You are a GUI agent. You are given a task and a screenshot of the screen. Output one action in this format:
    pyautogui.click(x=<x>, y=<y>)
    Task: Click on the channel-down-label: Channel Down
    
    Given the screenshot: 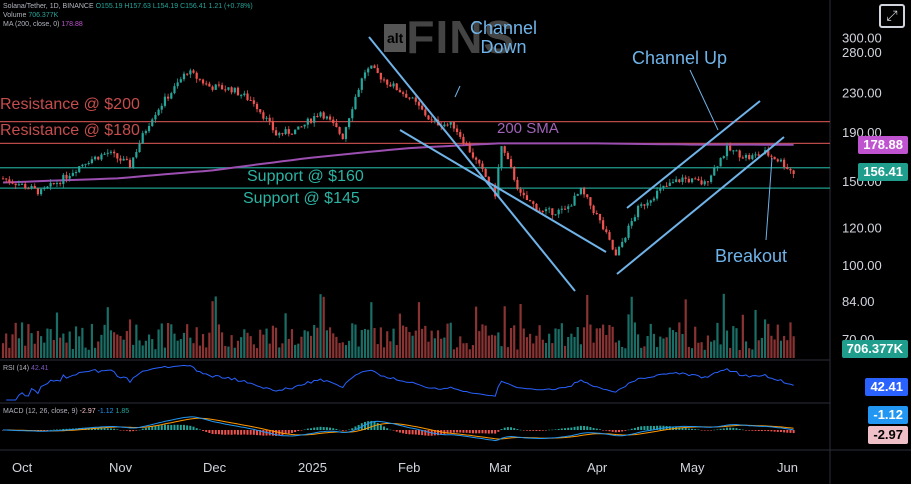 What is the action you would take?
    pyautogui.click(x=503, y=38)
    